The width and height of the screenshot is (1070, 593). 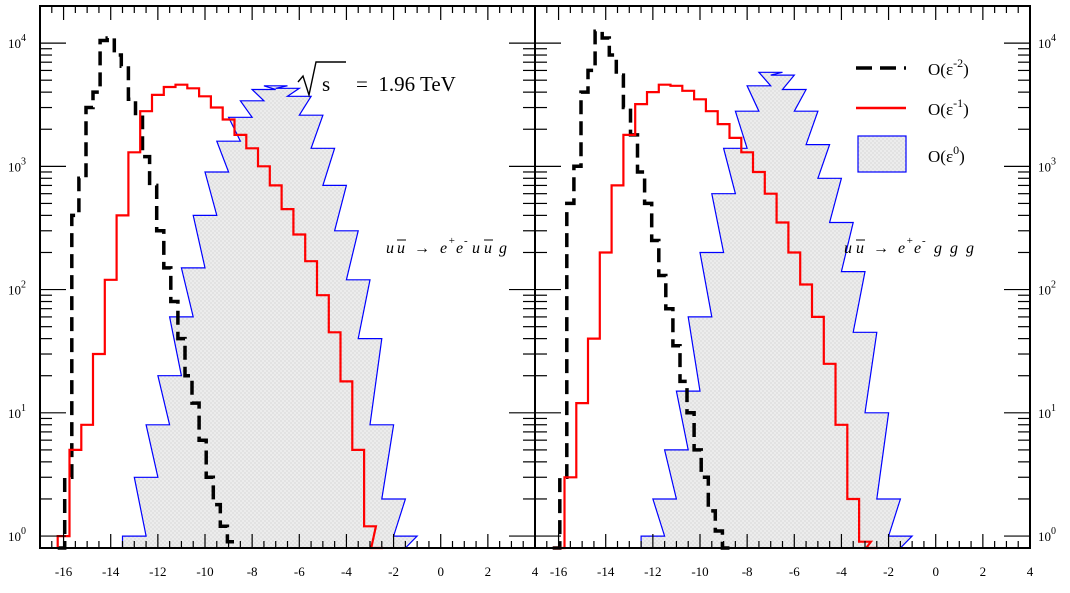 What do you see at coordinates (948, 67) in the screenshot?
I see `legend-label-e2: O(ε-2)` at bounding box center [948, 67].